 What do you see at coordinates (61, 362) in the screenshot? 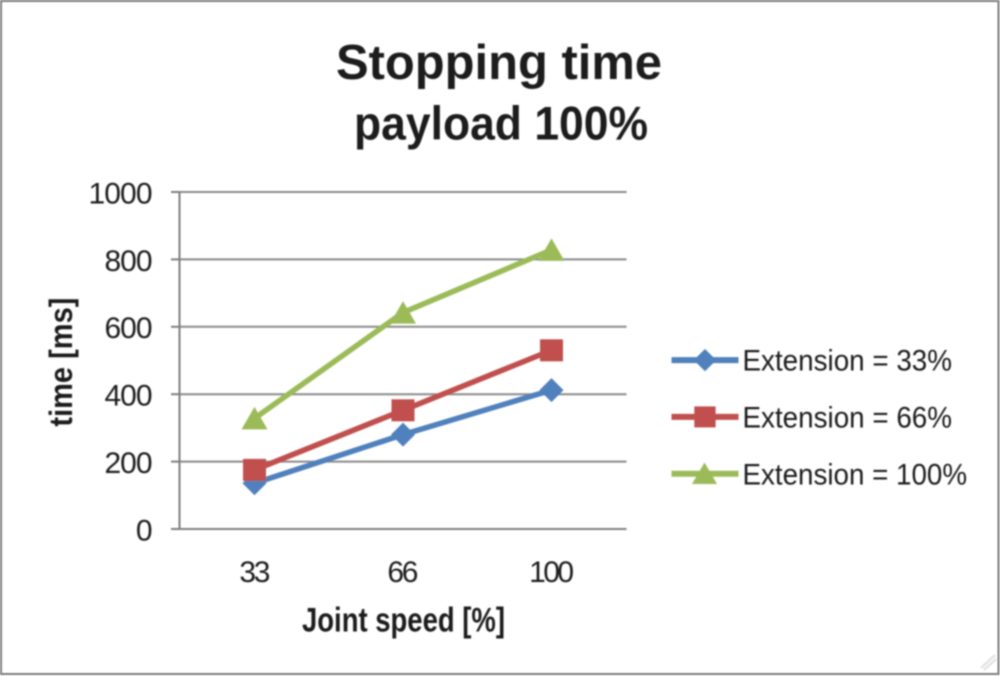
I see `svg-text: time [ms]` at bounding box center [61, 362].